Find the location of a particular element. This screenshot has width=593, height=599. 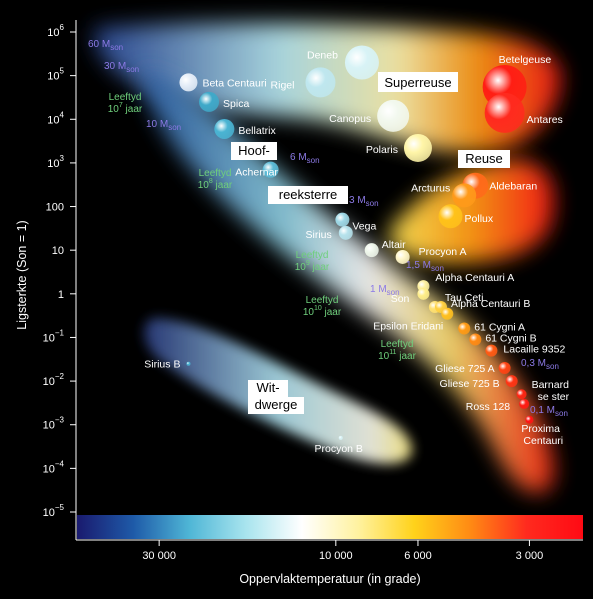

star-label: Procyon B is located at coordinates (338, 449).